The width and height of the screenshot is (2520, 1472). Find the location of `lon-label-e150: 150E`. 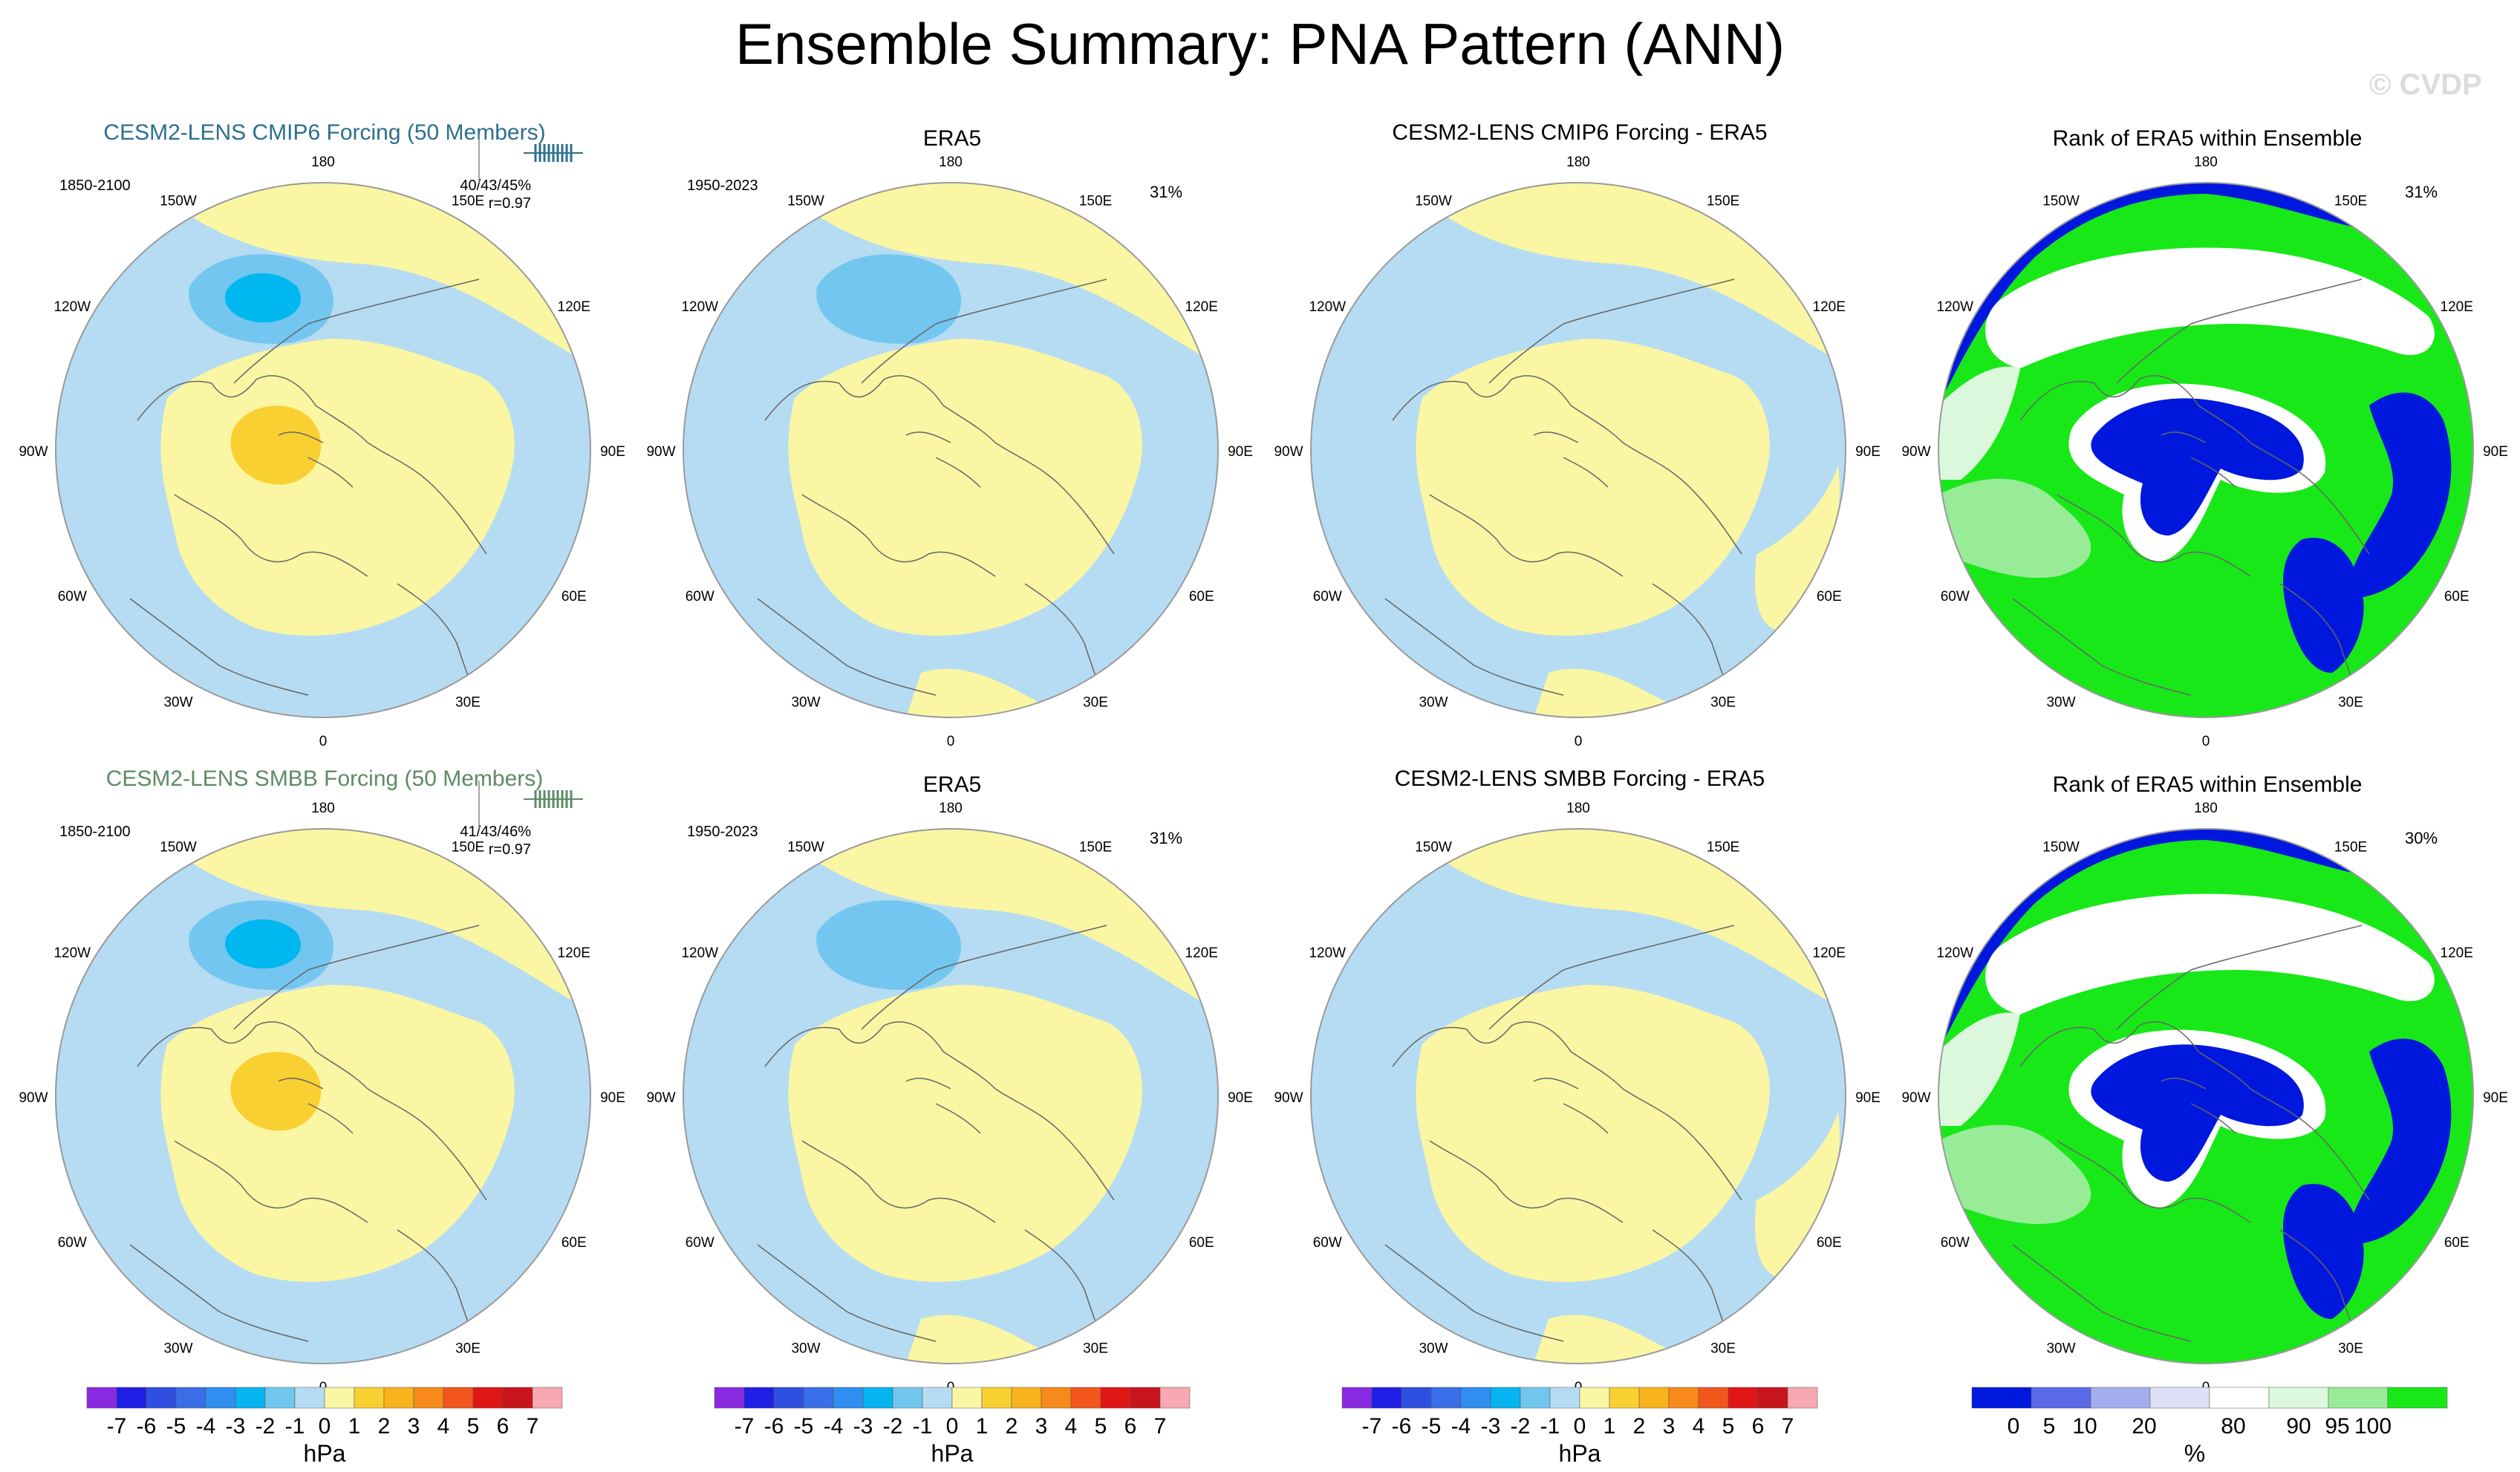

lon-label-e150: 150E is located at coordinates (468, 847).